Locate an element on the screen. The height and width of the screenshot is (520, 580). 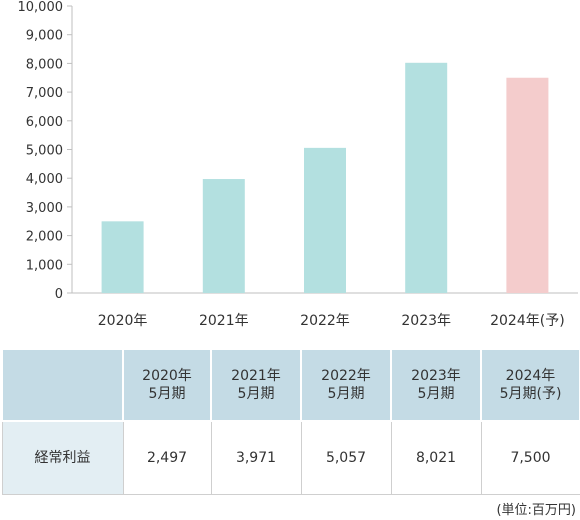
value-cell-2023: 8,021 is located at coordinates (436, 457).